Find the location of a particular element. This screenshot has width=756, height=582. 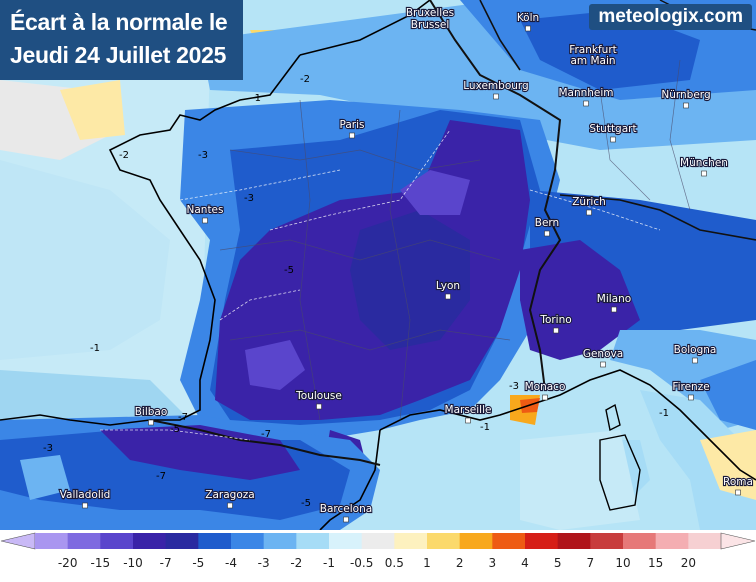

city-marker: Zaragoza is located at coordinates (230, 498).